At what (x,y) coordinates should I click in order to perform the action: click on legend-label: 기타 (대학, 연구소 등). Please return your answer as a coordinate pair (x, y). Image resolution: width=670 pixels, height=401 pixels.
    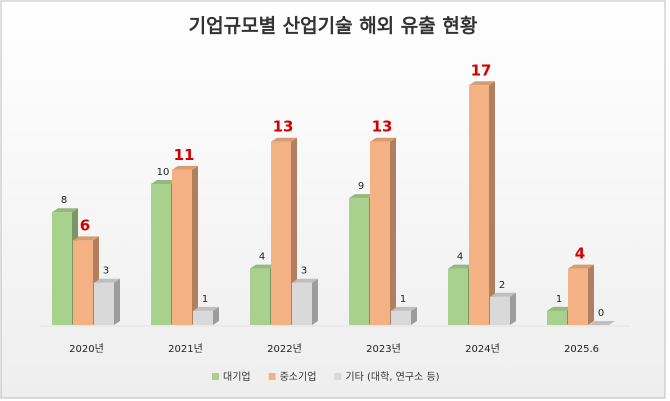
    Looking at the image, I should click on (392, 377).